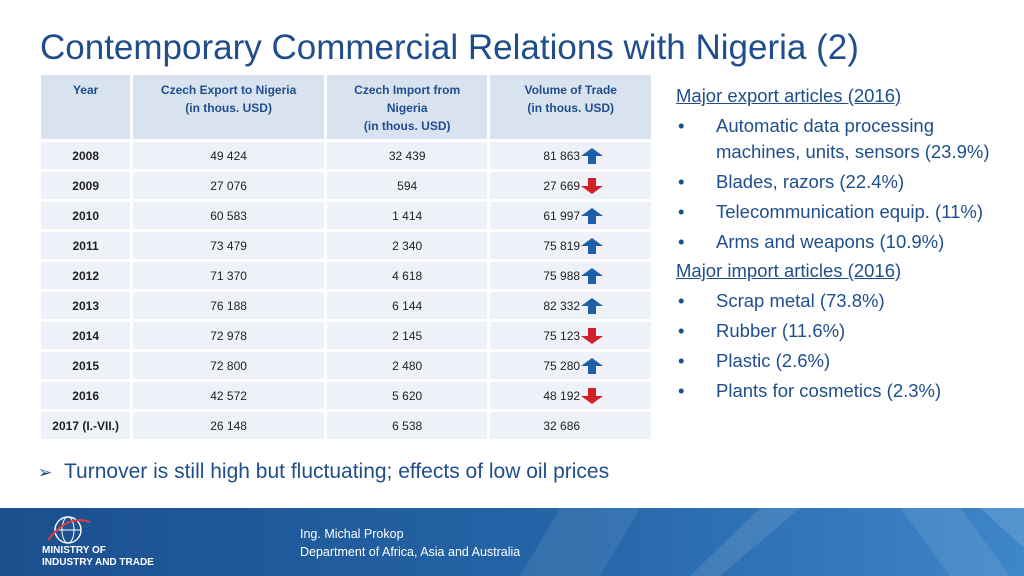  What do you see at coordinates (789, 95) in the screenshot?
I see `exports-heading: Major export articles (2016)` at bounding box center [789, 95].